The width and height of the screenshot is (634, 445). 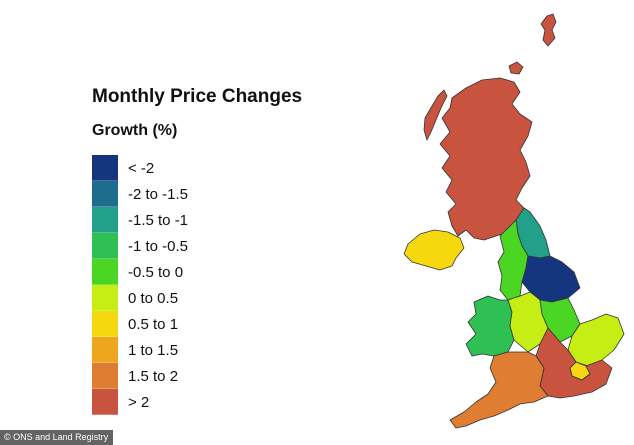 What do you see at coordinates (153, 324) in the screenshot?
I see `legend-label: 0.5 to 1` at bounding box center [153, 324].